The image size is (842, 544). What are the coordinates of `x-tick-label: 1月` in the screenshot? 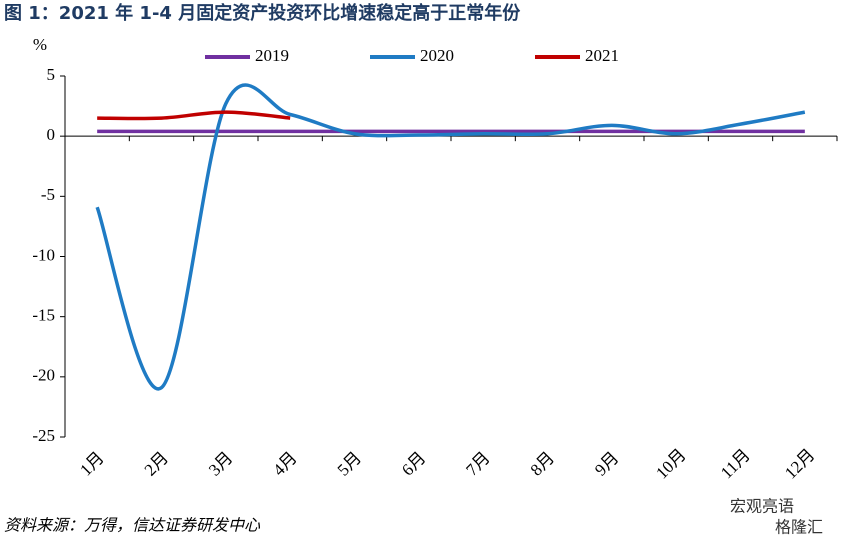 It's located at (91, 463).